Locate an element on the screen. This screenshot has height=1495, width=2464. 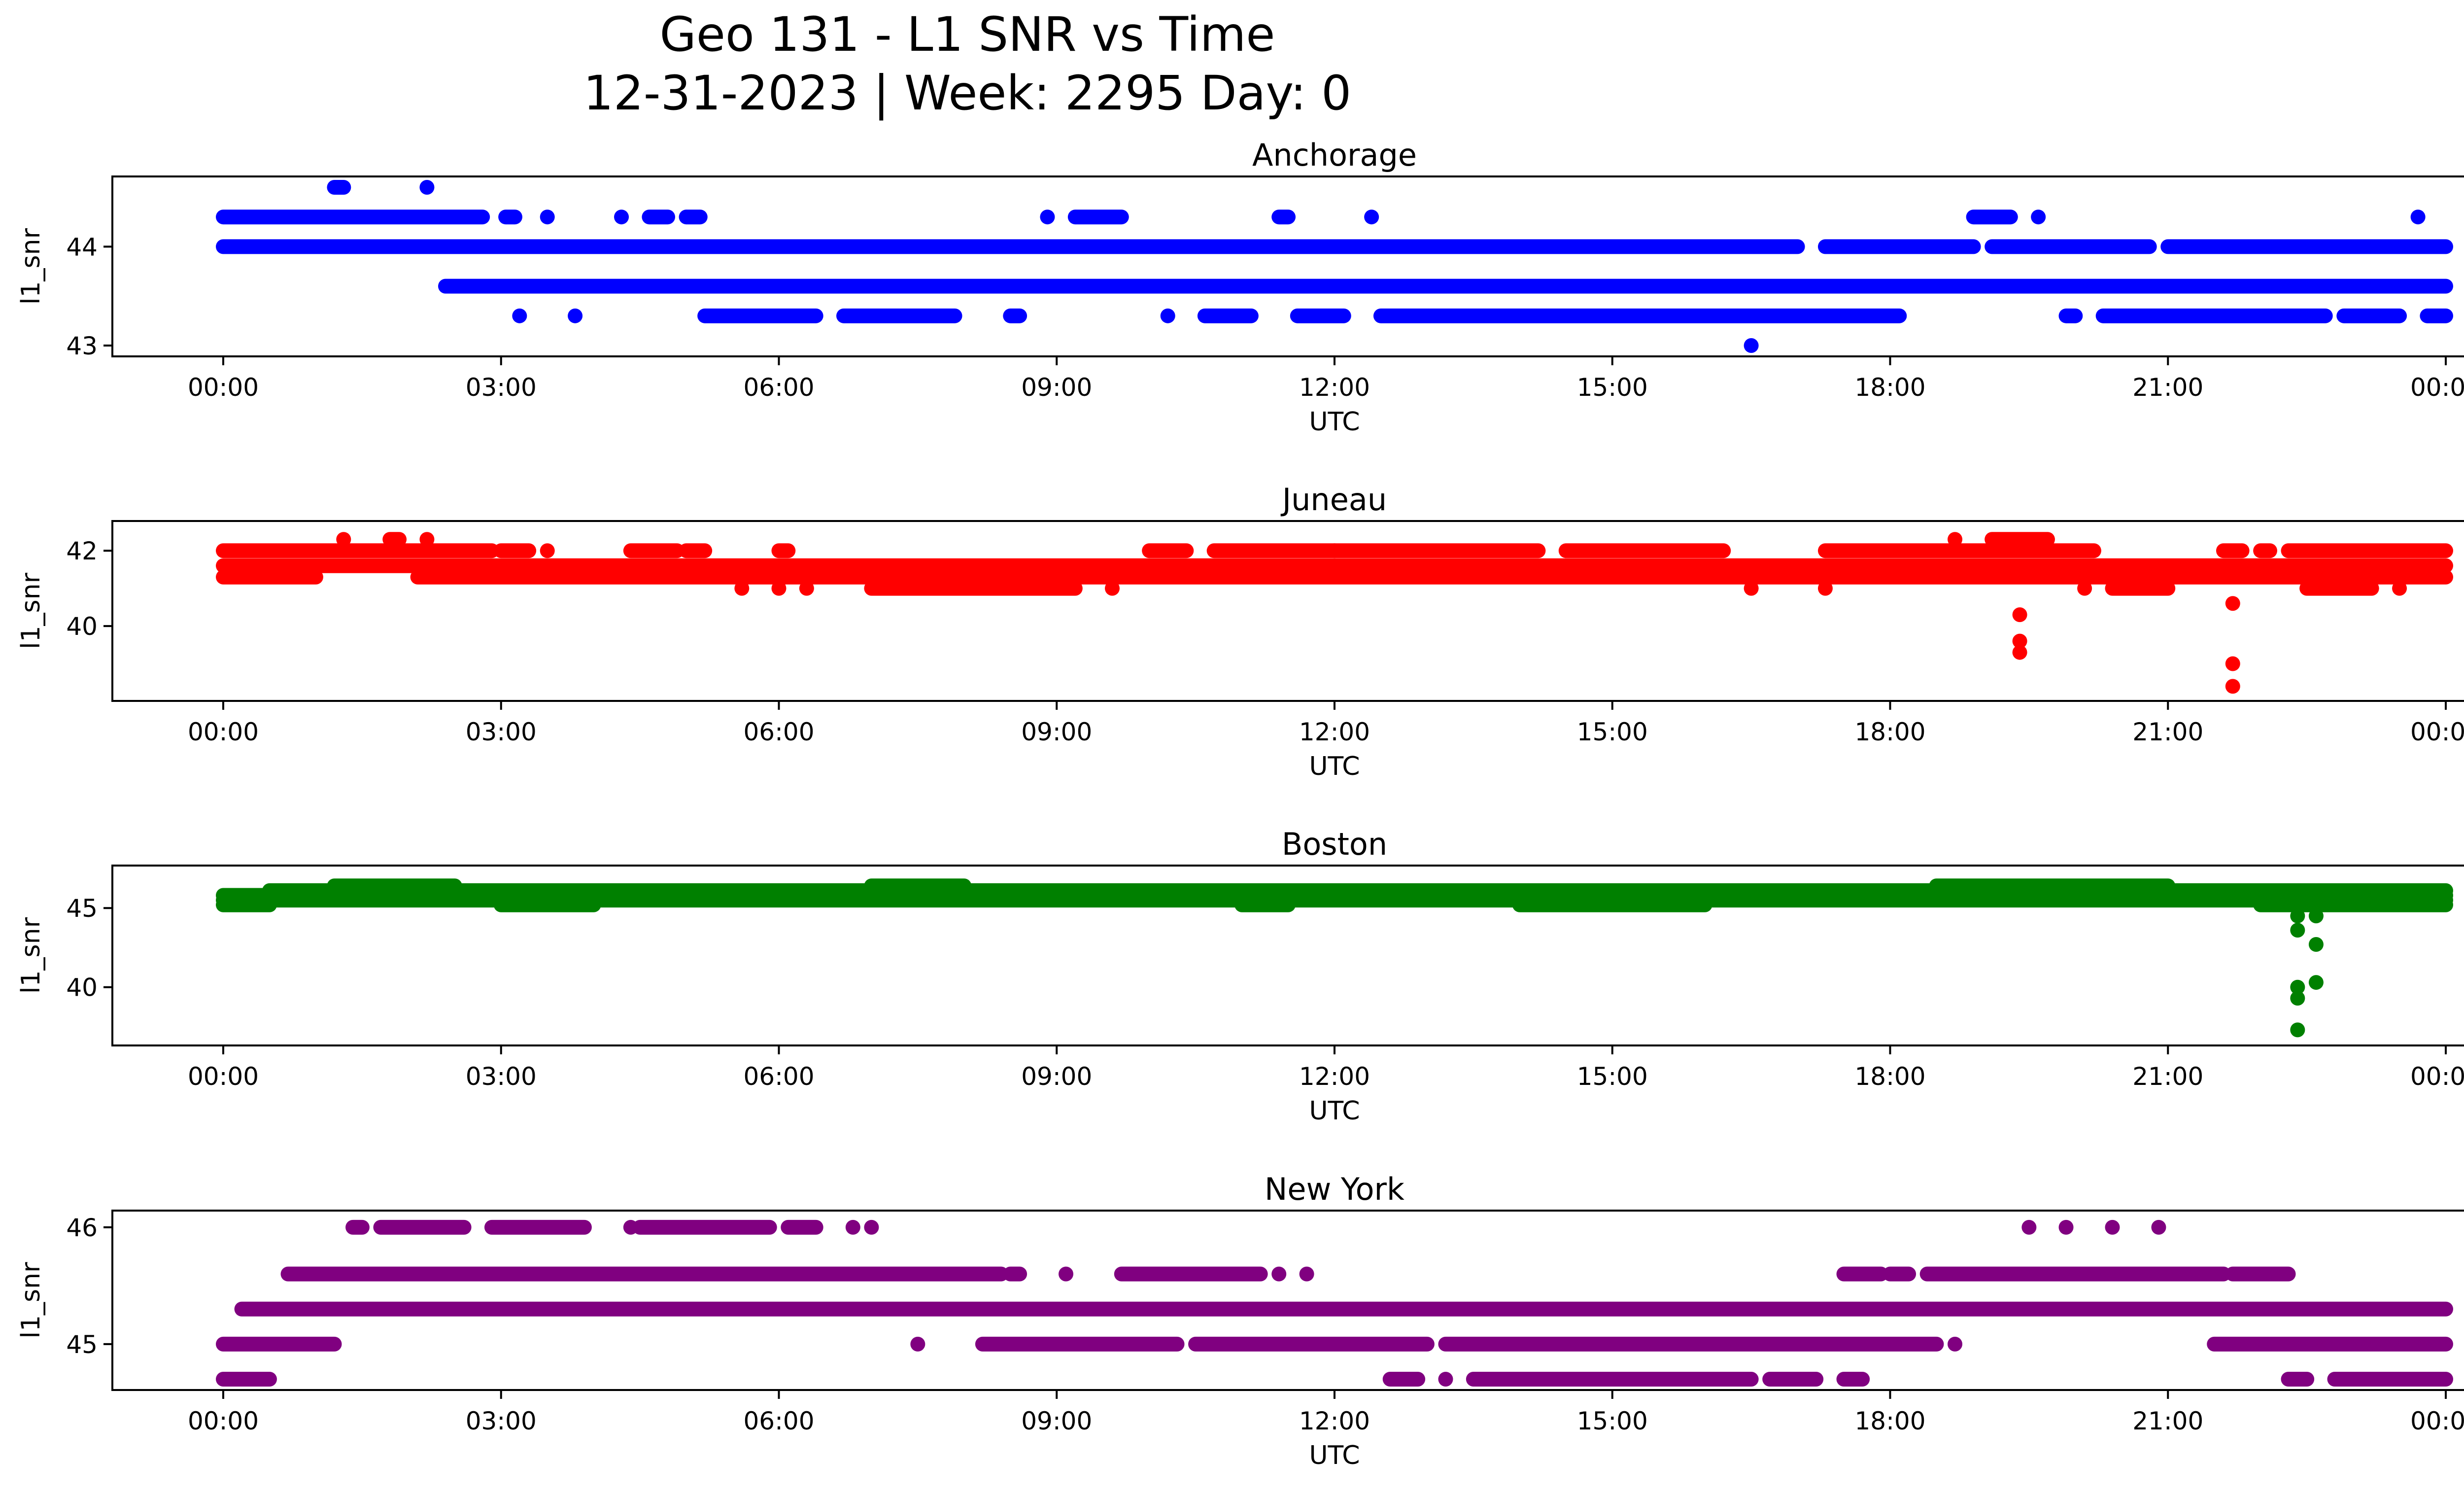
y-tick-label: 44 is located at coordinates (82, 247).